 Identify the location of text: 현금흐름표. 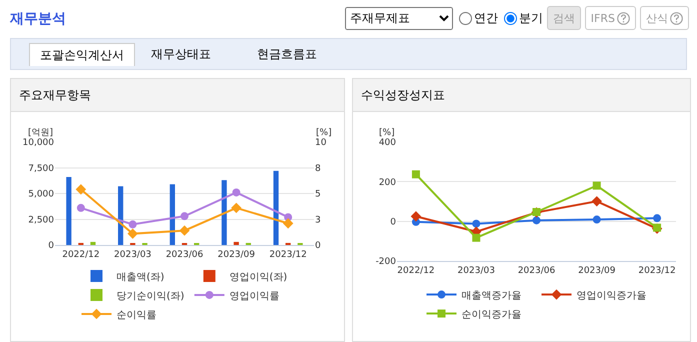
(287, 54).